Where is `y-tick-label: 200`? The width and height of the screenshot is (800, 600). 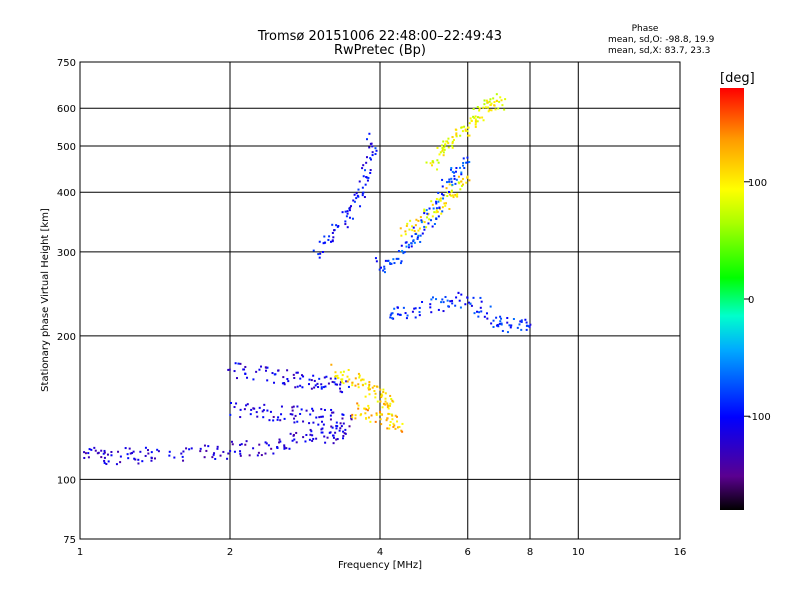
y-tick-label: 200 is located at coordinates (66, 337).